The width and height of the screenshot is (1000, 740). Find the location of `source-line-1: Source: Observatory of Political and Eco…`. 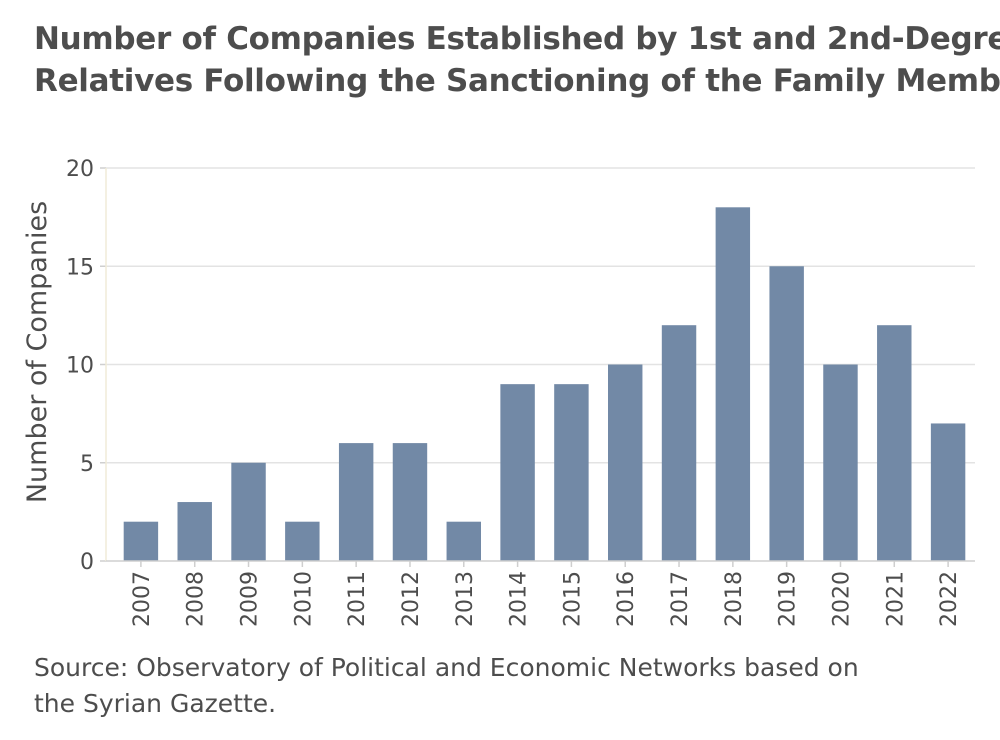

source-line-1: Source: Observatory of Political and Eco… is located at coordinates (446, 667).